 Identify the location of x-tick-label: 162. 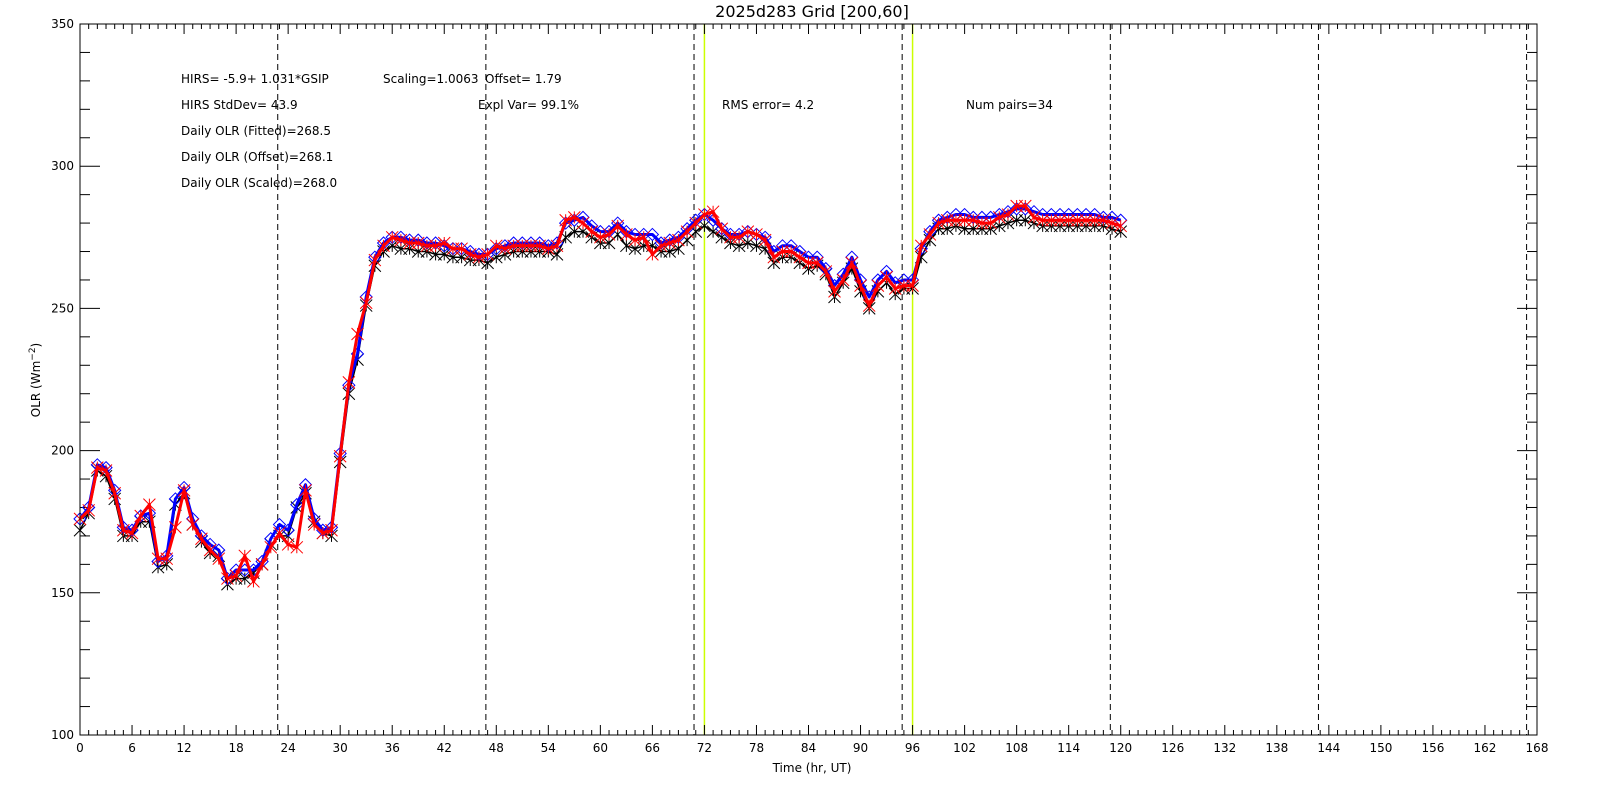
(1485, 748).